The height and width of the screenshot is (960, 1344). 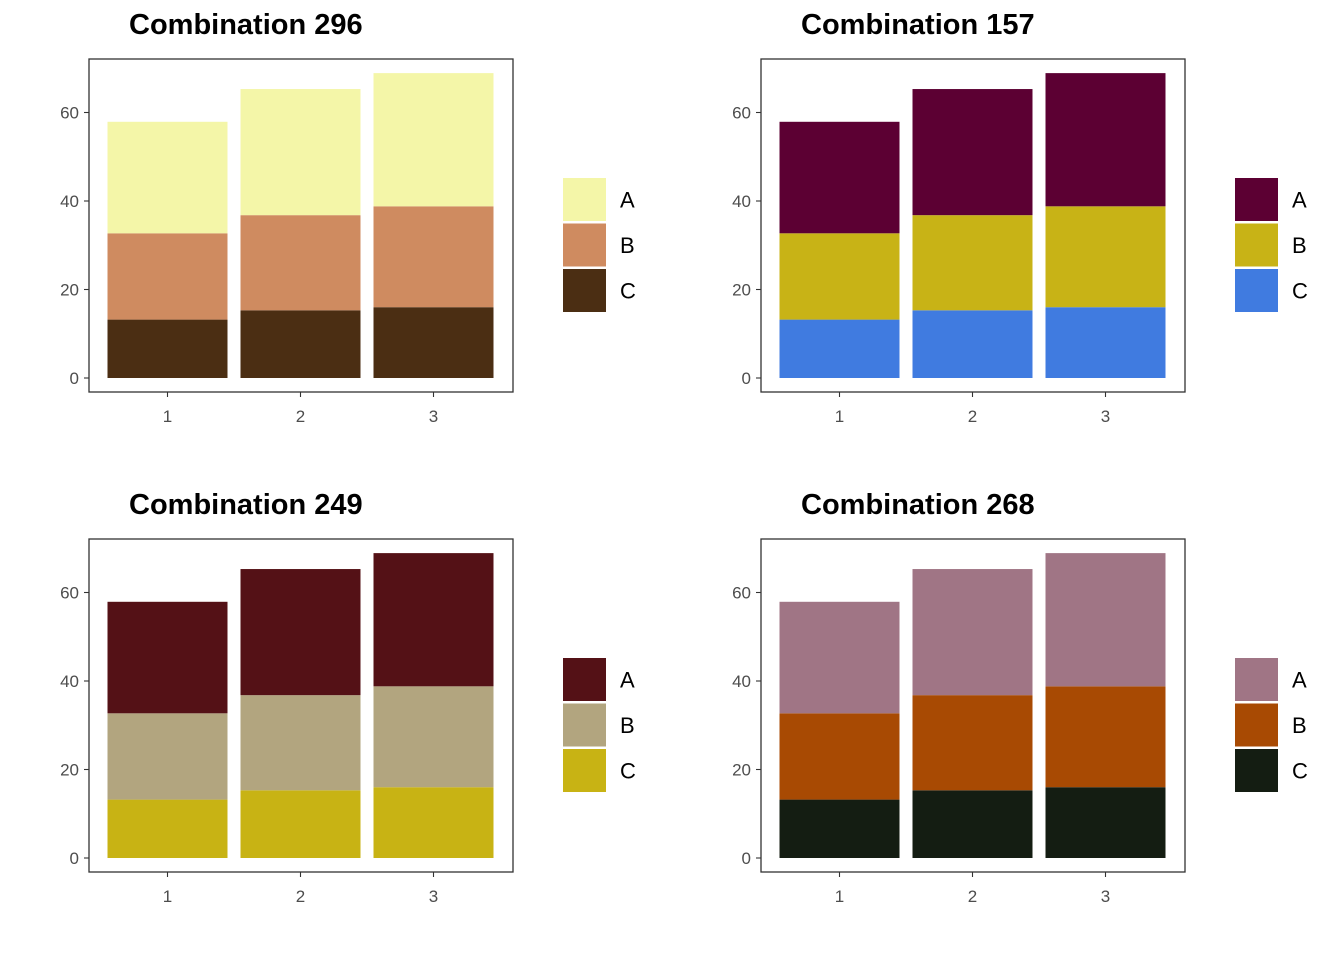 What do you see at coordinates (246, 505) in the screenshot?
I see `chart-title: Combination 249` at bounding box center [246, 505].